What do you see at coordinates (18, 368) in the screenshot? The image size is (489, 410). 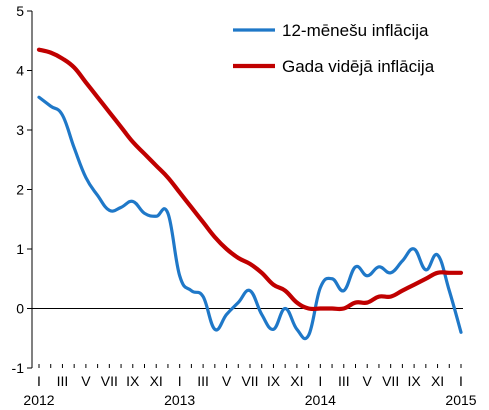 I see `y-tick-label: -1` at bounding box center [18, 368].